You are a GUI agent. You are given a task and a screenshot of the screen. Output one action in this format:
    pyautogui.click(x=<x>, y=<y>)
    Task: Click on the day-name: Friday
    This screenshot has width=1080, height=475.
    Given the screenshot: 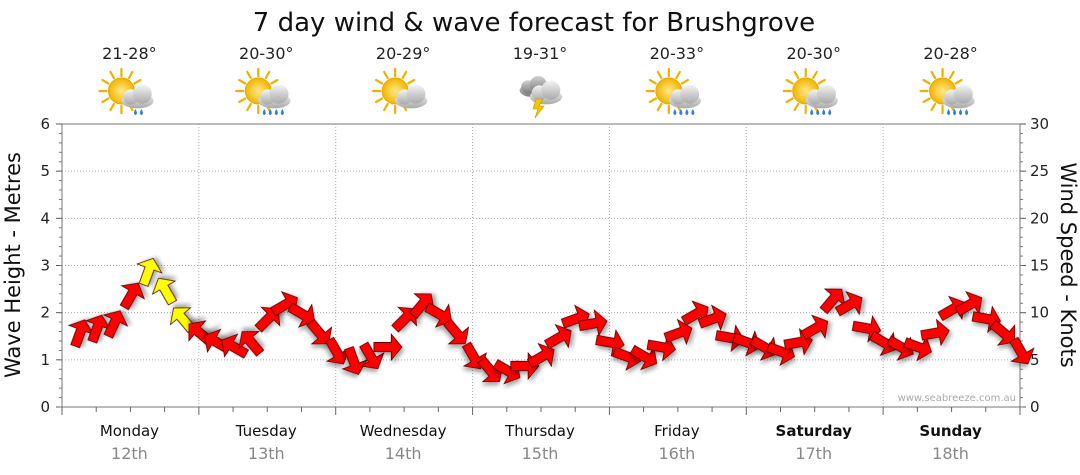 What is the action you would take?
    pyautogui.click(x=677, y=431)
    